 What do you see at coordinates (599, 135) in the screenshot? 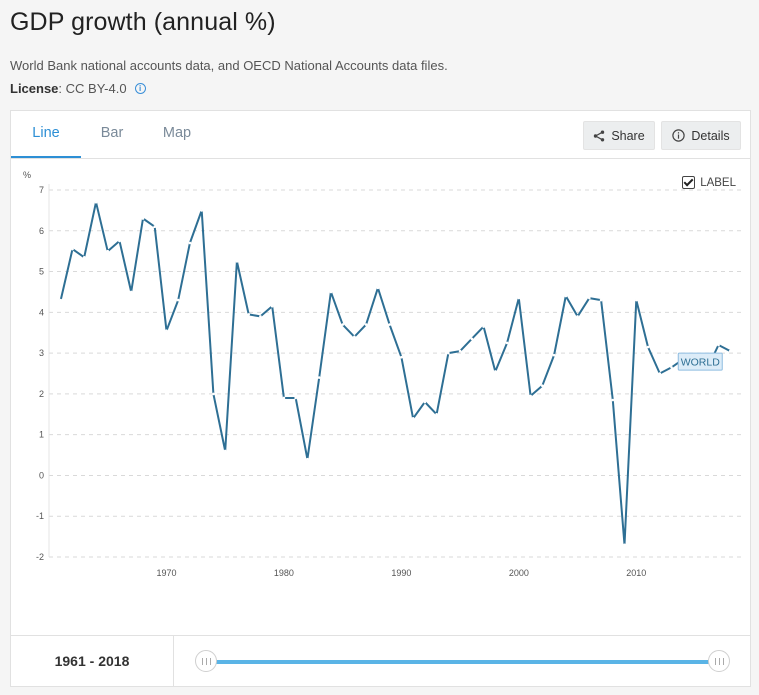
I see `share-icon` at bounding box center [599, 135].